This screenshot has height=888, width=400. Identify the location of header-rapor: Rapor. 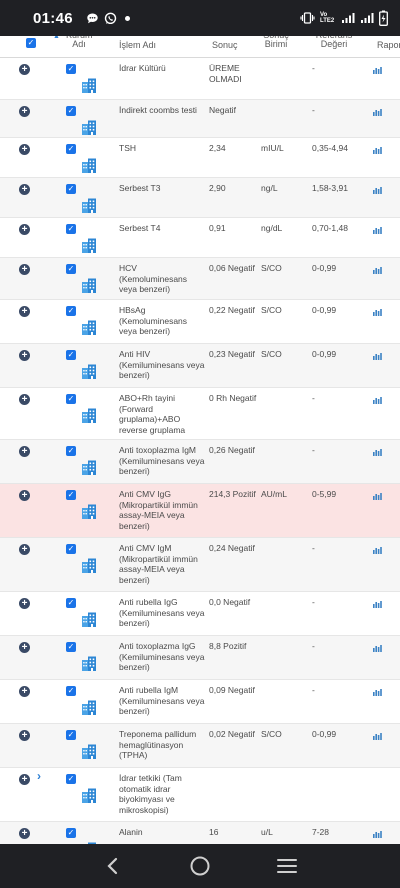
(388, 45).